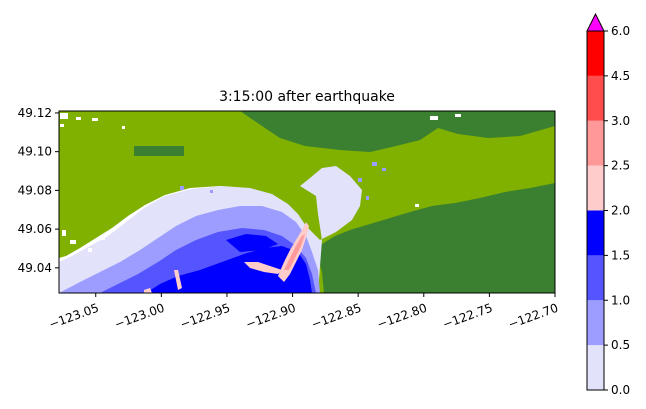 The width and height of the screenshot is (646, 409). What do you see at coordinates (74, 316) in the screenshot?
I see `x-tick-label: −123.05` at bounding box center [74, 316].